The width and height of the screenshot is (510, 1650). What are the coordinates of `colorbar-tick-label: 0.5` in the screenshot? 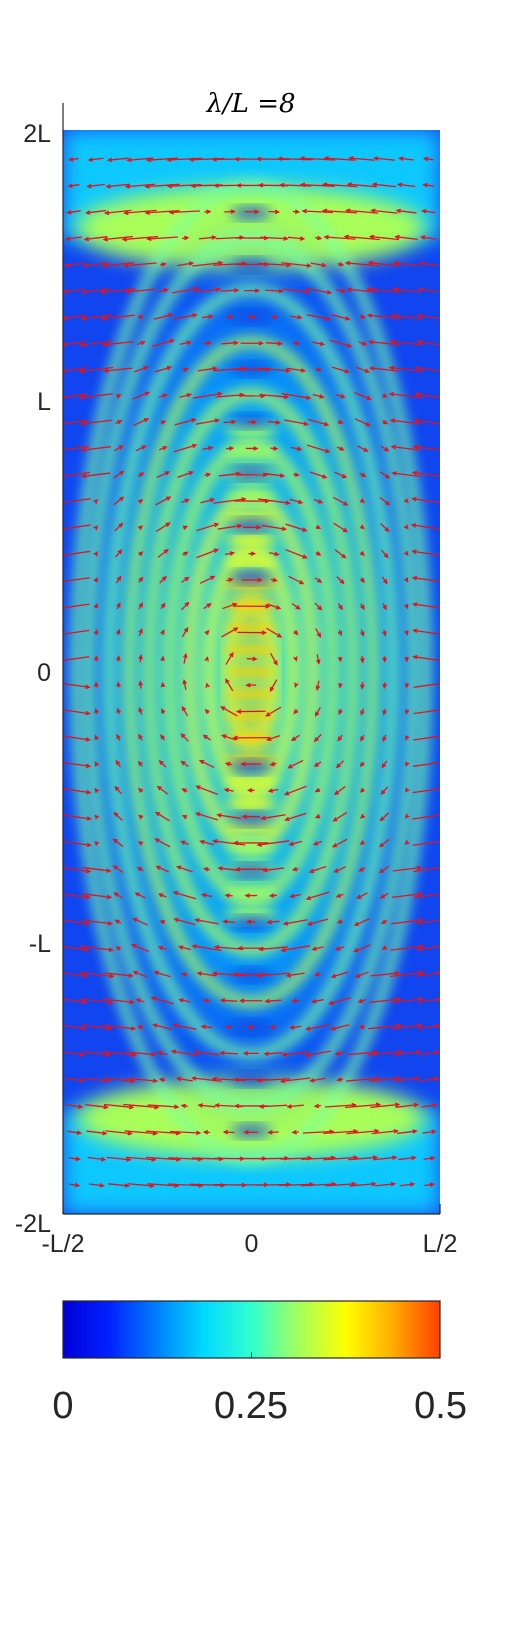 It's located at (440, 1406).